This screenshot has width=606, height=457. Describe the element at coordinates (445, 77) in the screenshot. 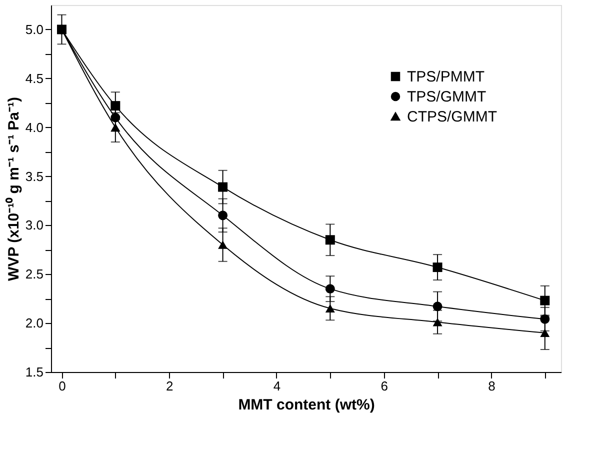

I see `legend-label: TPS/PMMT` at that location.